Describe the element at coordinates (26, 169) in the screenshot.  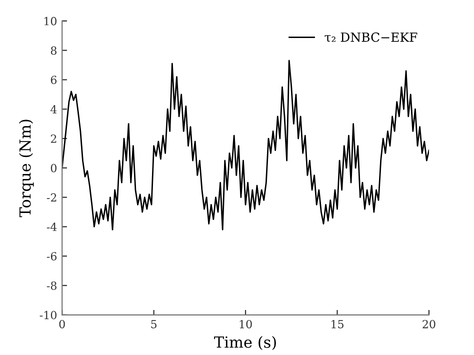
I see `y-axis-title: Torque (Nm)` at that location.